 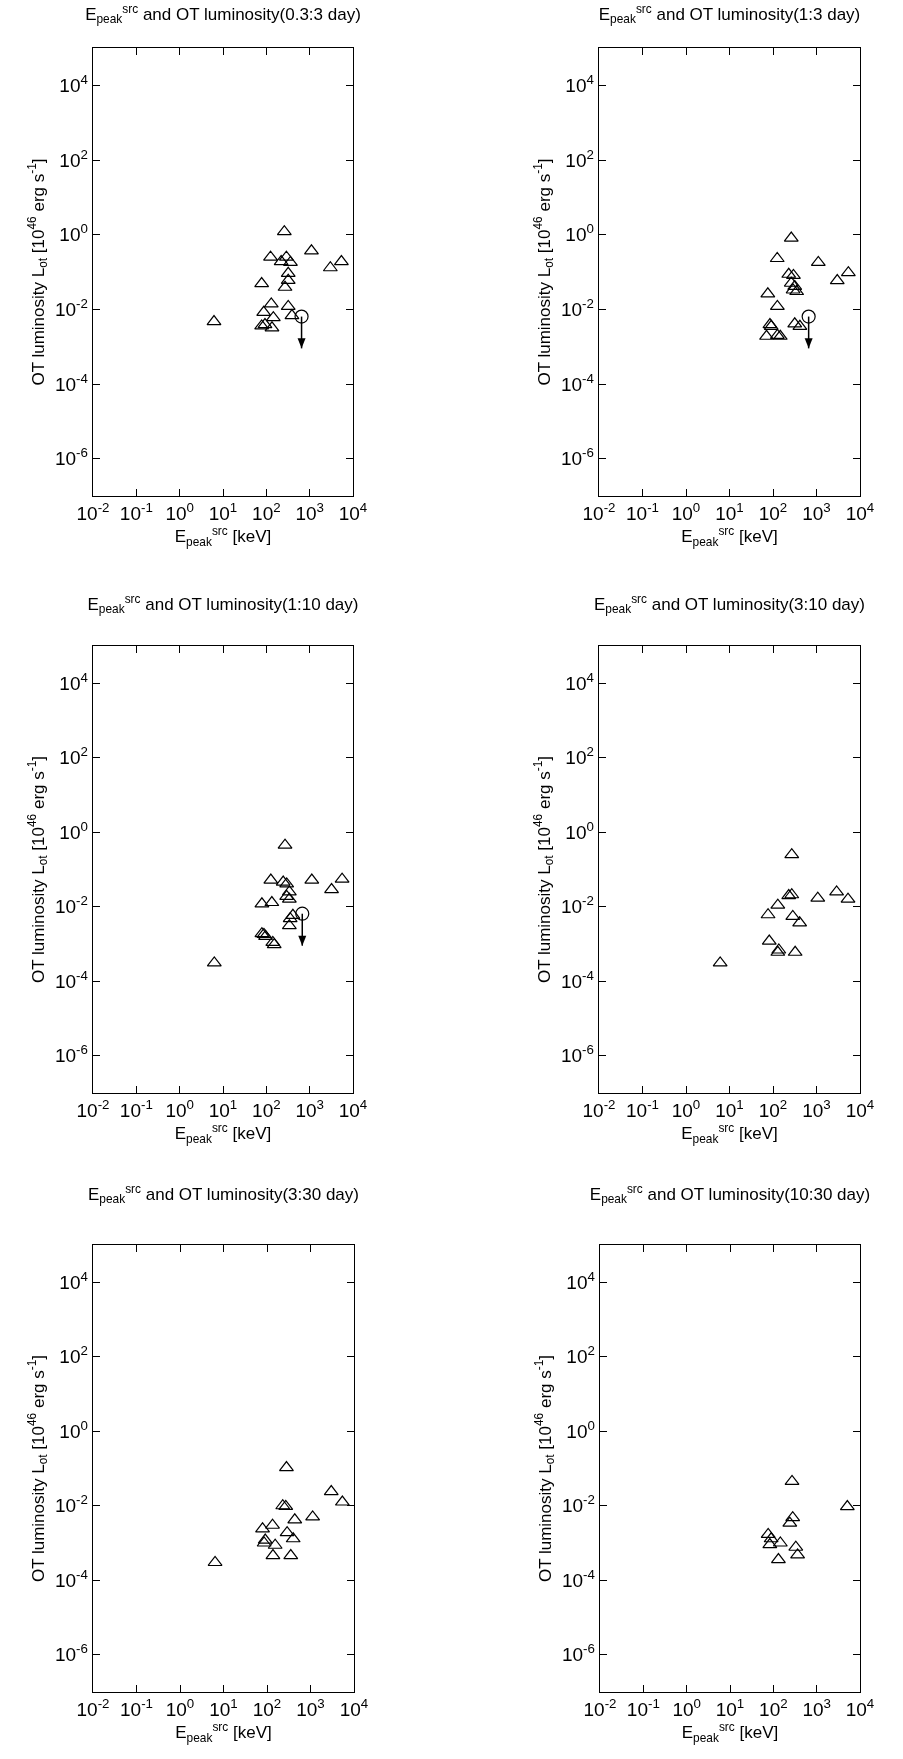 What do you see at coordinates (729, 604) in the screenshot?
I see `chart-title: E$_{peak}$$^{src}$ and OT luminosity(3:10 day)` at bounding box center [729, 604].